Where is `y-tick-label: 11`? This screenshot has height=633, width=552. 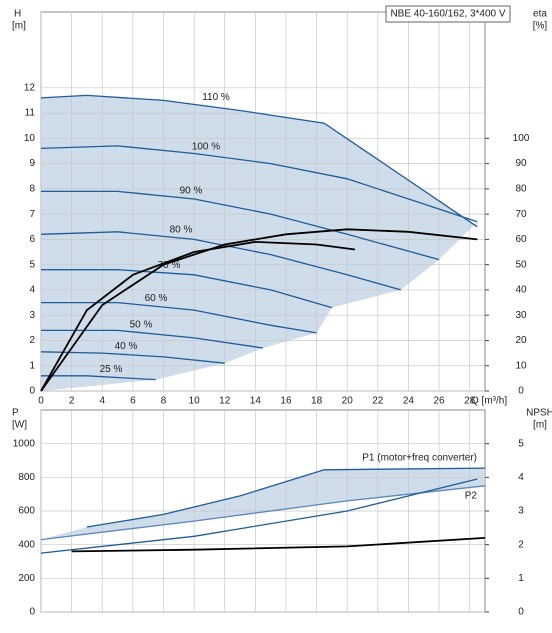 y-tick-label: 11 is located at coordinates (30, 113).